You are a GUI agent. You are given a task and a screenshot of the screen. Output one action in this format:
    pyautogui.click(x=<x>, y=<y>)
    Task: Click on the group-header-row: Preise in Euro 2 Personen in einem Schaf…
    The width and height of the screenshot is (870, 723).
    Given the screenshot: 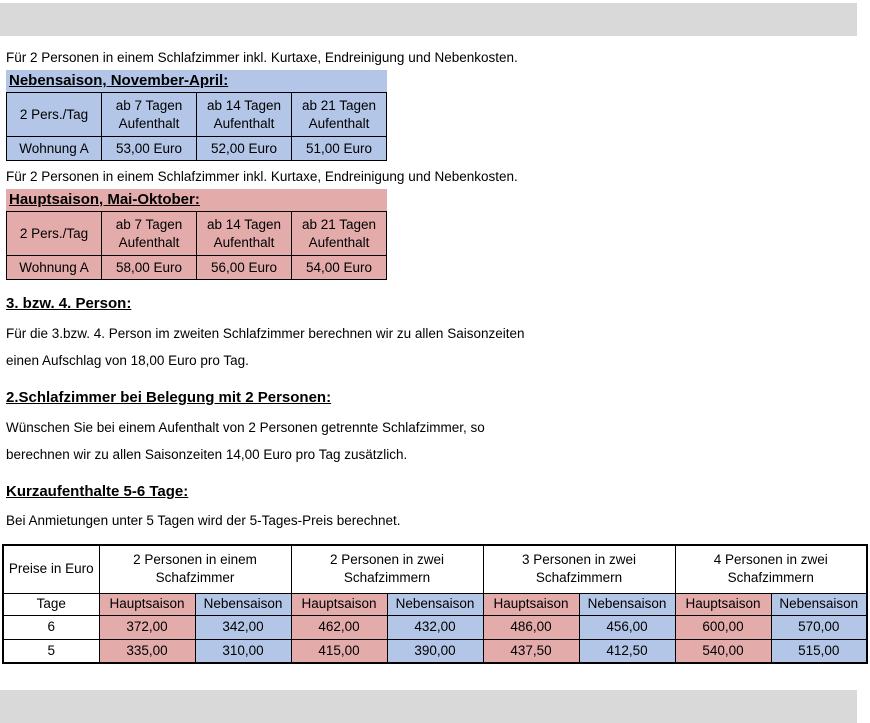 What is the action you would take?
    pyautogui.click(x=435, y=569)
    